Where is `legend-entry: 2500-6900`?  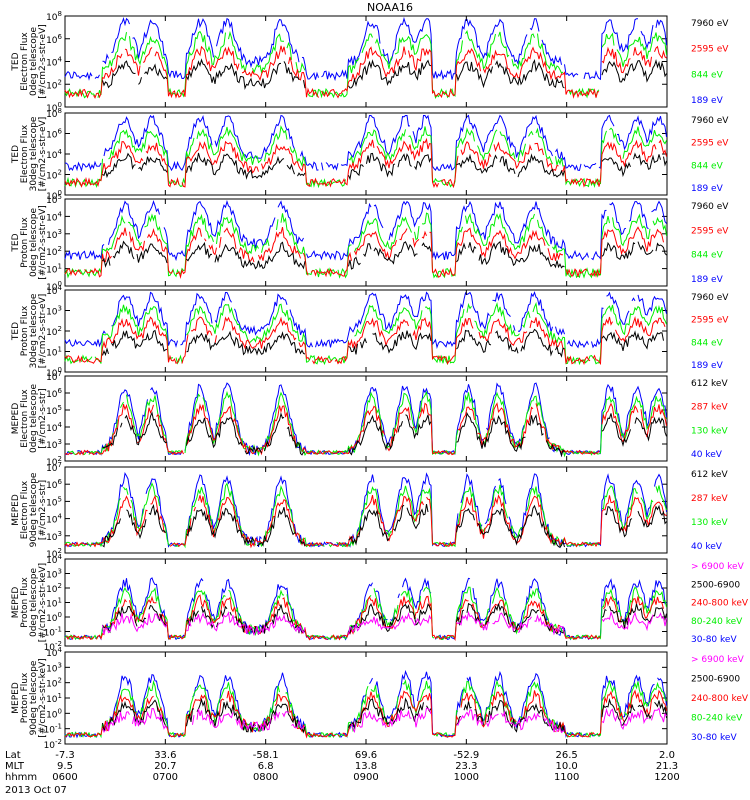
legend-entry: 2500-6900 is located at coordinates (715, 585).